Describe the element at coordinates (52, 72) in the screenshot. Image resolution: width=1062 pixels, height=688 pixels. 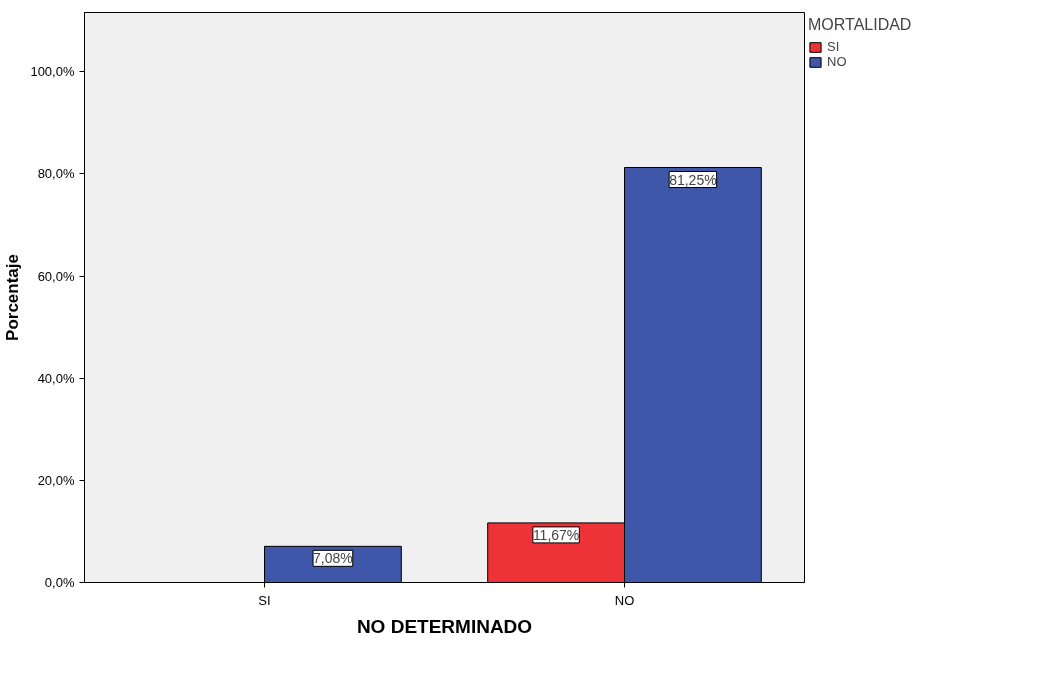
I see `y-tick-label: 100,0%` at that location.